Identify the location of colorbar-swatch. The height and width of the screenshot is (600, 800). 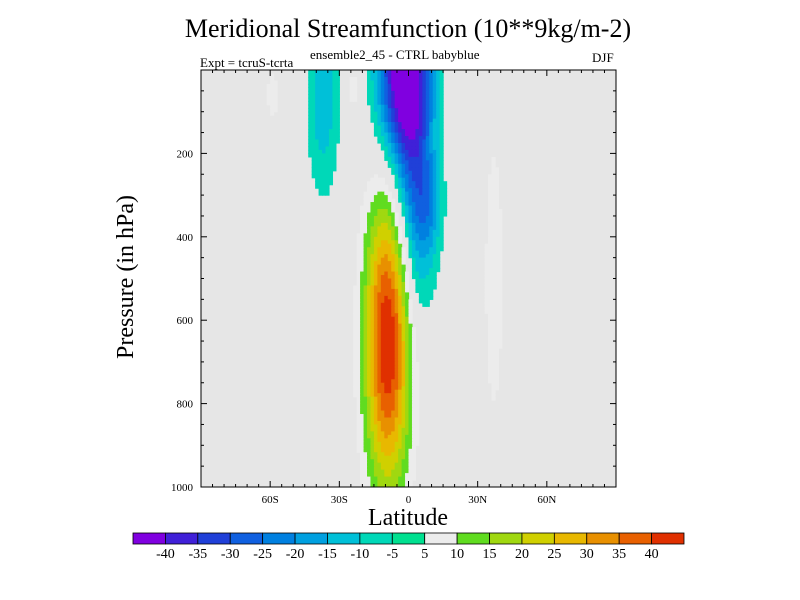
(182, 538).